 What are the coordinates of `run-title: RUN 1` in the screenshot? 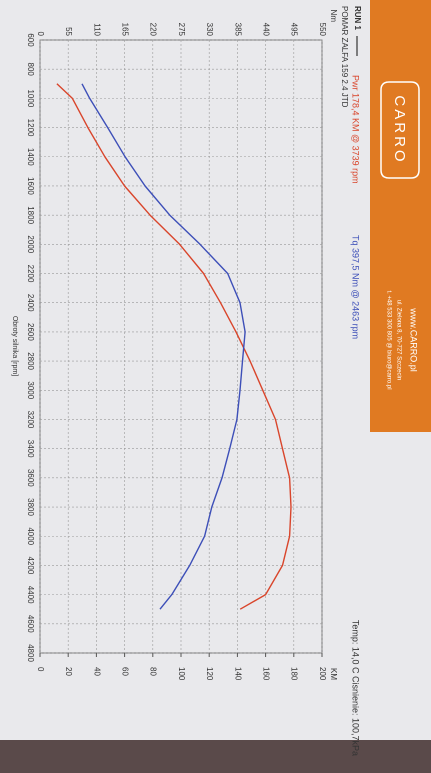 It's located at (357, 18).